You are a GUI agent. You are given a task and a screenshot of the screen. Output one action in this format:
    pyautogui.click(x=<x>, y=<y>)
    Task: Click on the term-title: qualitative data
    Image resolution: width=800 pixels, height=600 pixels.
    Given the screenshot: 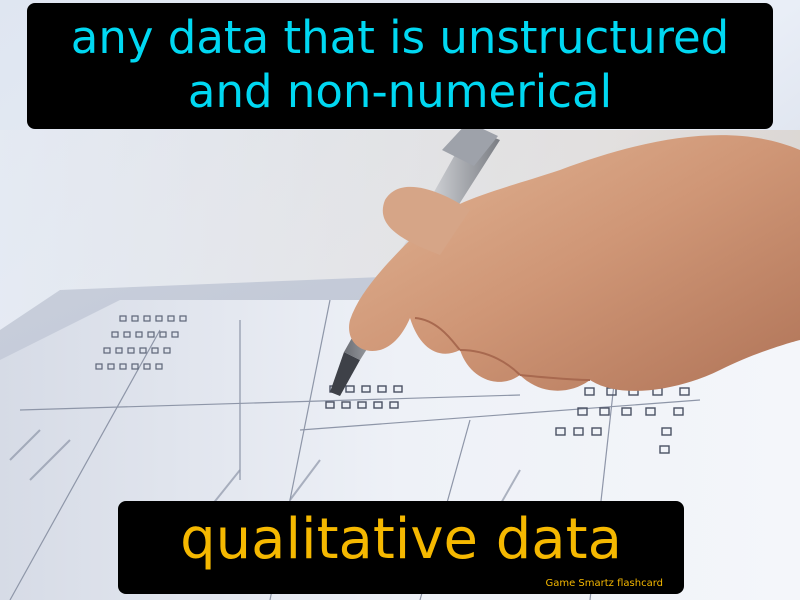 What is the action you would take?
    pyautogui.click(x=401, y=539)
    